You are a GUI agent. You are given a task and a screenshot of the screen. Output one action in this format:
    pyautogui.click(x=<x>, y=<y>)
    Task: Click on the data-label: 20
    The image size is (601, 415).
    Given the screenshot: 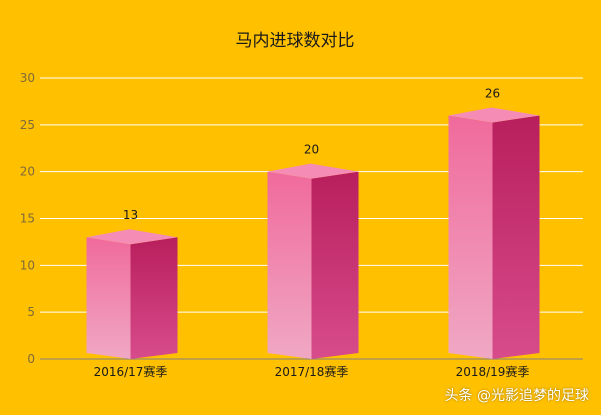 What is the action you would take?
    pyautogui.click(x=311, y=150)
    